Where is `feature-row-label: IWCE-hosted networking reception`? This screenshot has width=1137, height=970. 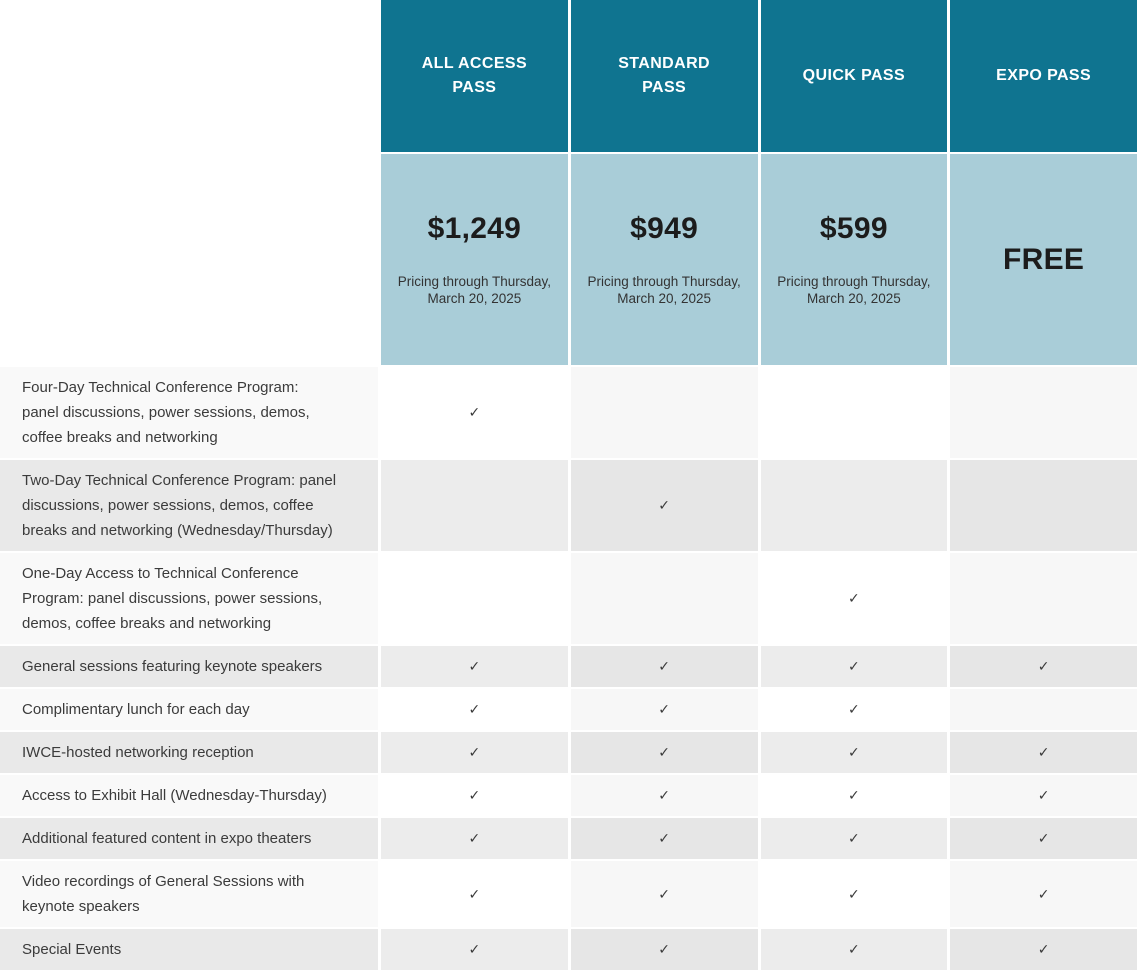
feature-row-label: IWCE-hosted networking reception is located at coordinates (189, 752).